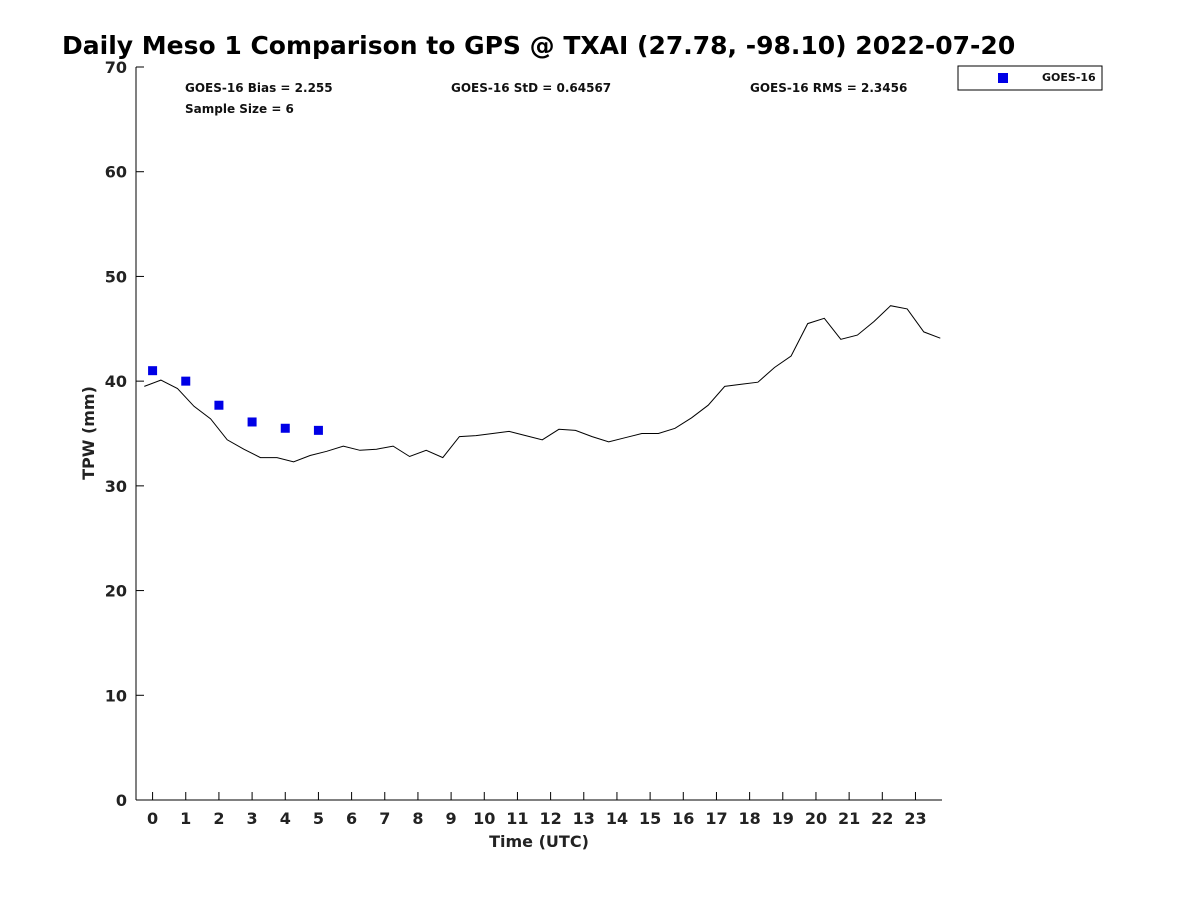 This screenshot has width=1200, height=900. What do you see at coordinates (716, 818) in the screenshot?
I see `x-tick-label: 17` at bounding box center [716, 818].